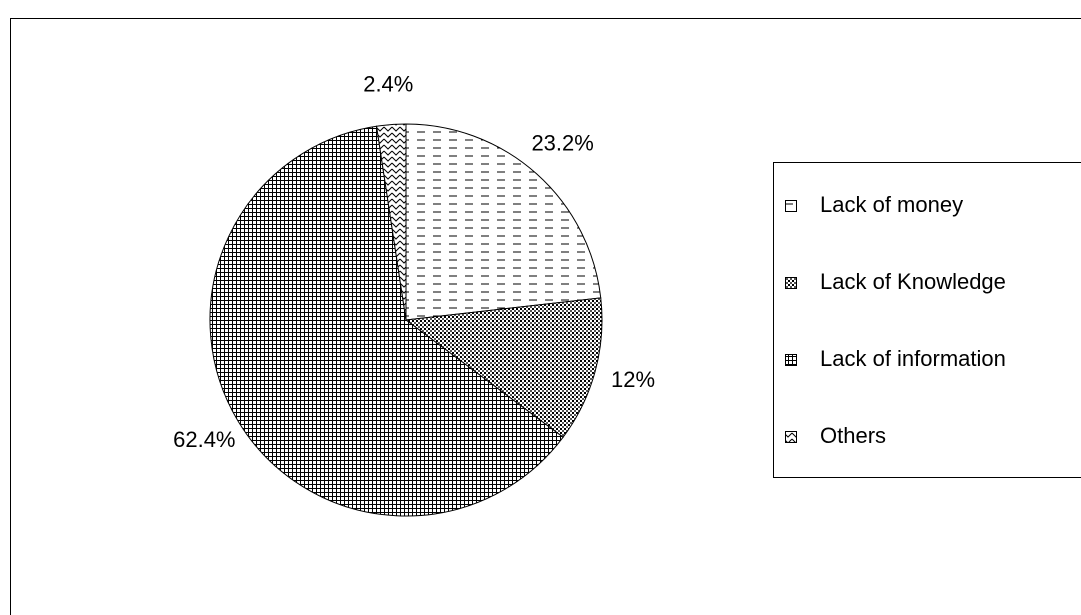 The image size is (1081, 615). What do you see at coordinates (388, 83) in the screenshot?
I see `data-label: 2.4%` at bounding box center [388, 83].